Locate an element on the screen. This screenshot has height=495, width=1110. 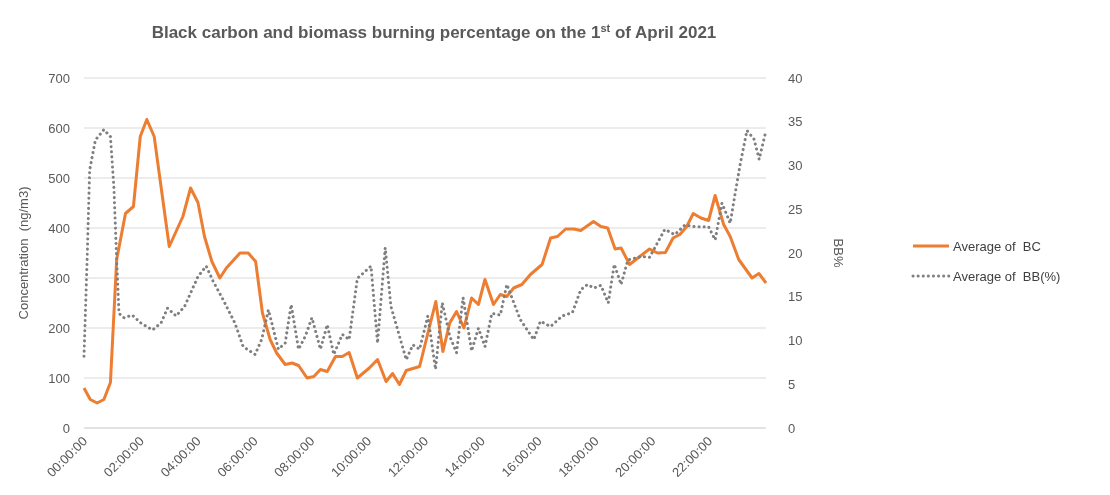
y-tick-label: 200 is located at coordinates (59, 328).